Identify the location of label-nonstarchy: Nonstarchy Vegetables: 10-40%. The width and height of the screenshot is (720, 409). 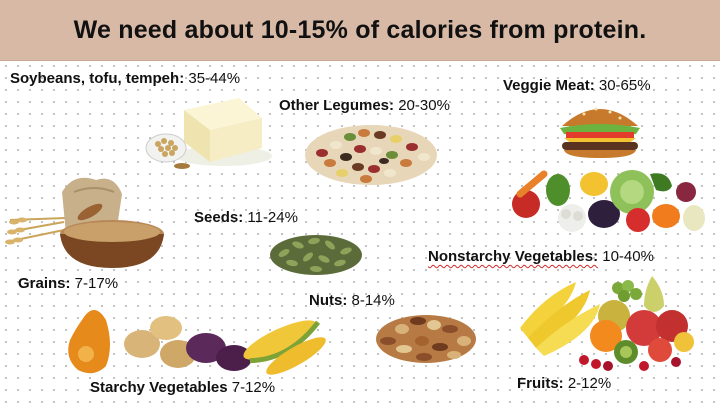
(541, 256).